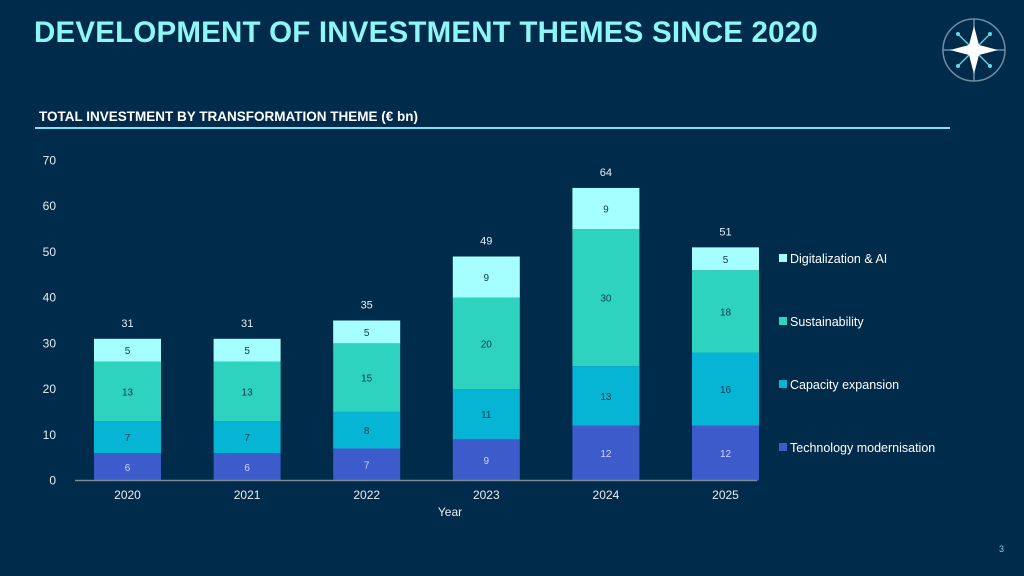  I want to click on data-label: 16, so click(726, 390).